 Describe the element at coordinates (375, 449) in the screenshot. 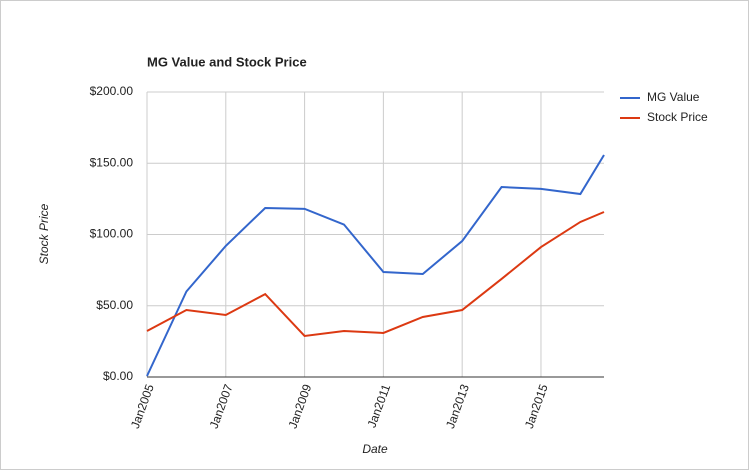

I see `x-axis-label: Date` at that location.